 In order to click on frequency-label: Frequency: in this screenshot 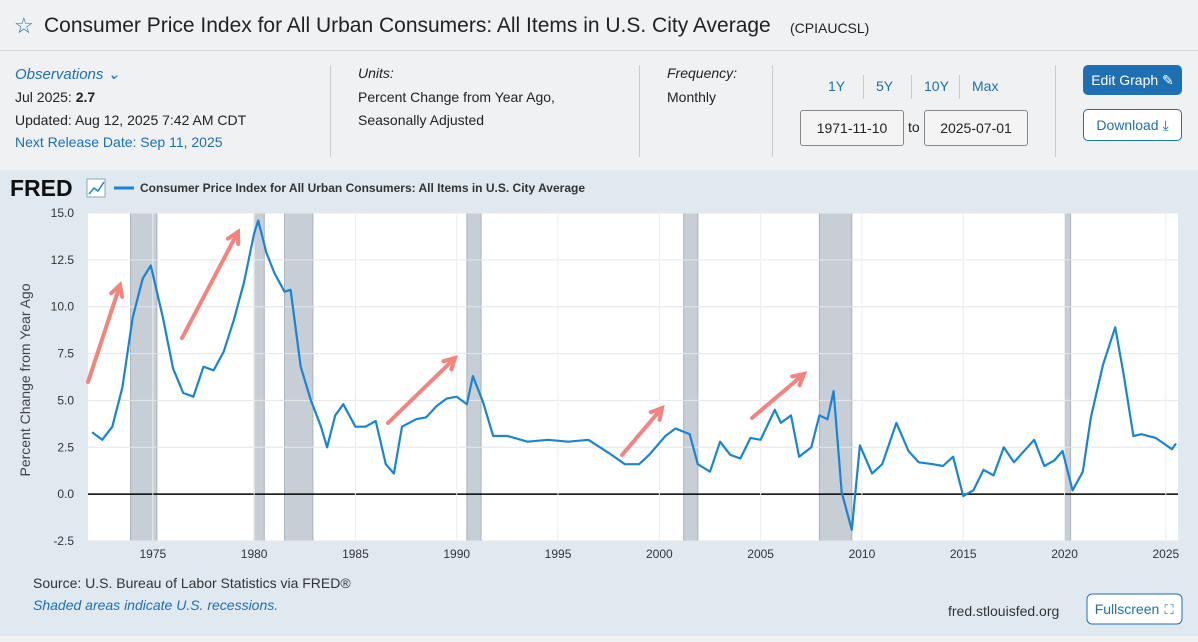, I will do `click(702, 73)`.